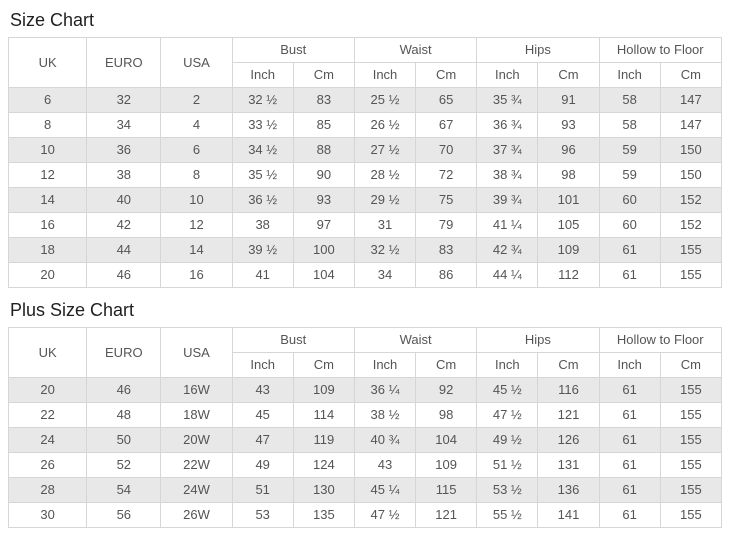 Image resolution: width=730 pixels, height=536 pixels. What do you see at coordinates (446, 490) in the screenshot?
I see `table-cell: 115` at bounding box center [446, 490].